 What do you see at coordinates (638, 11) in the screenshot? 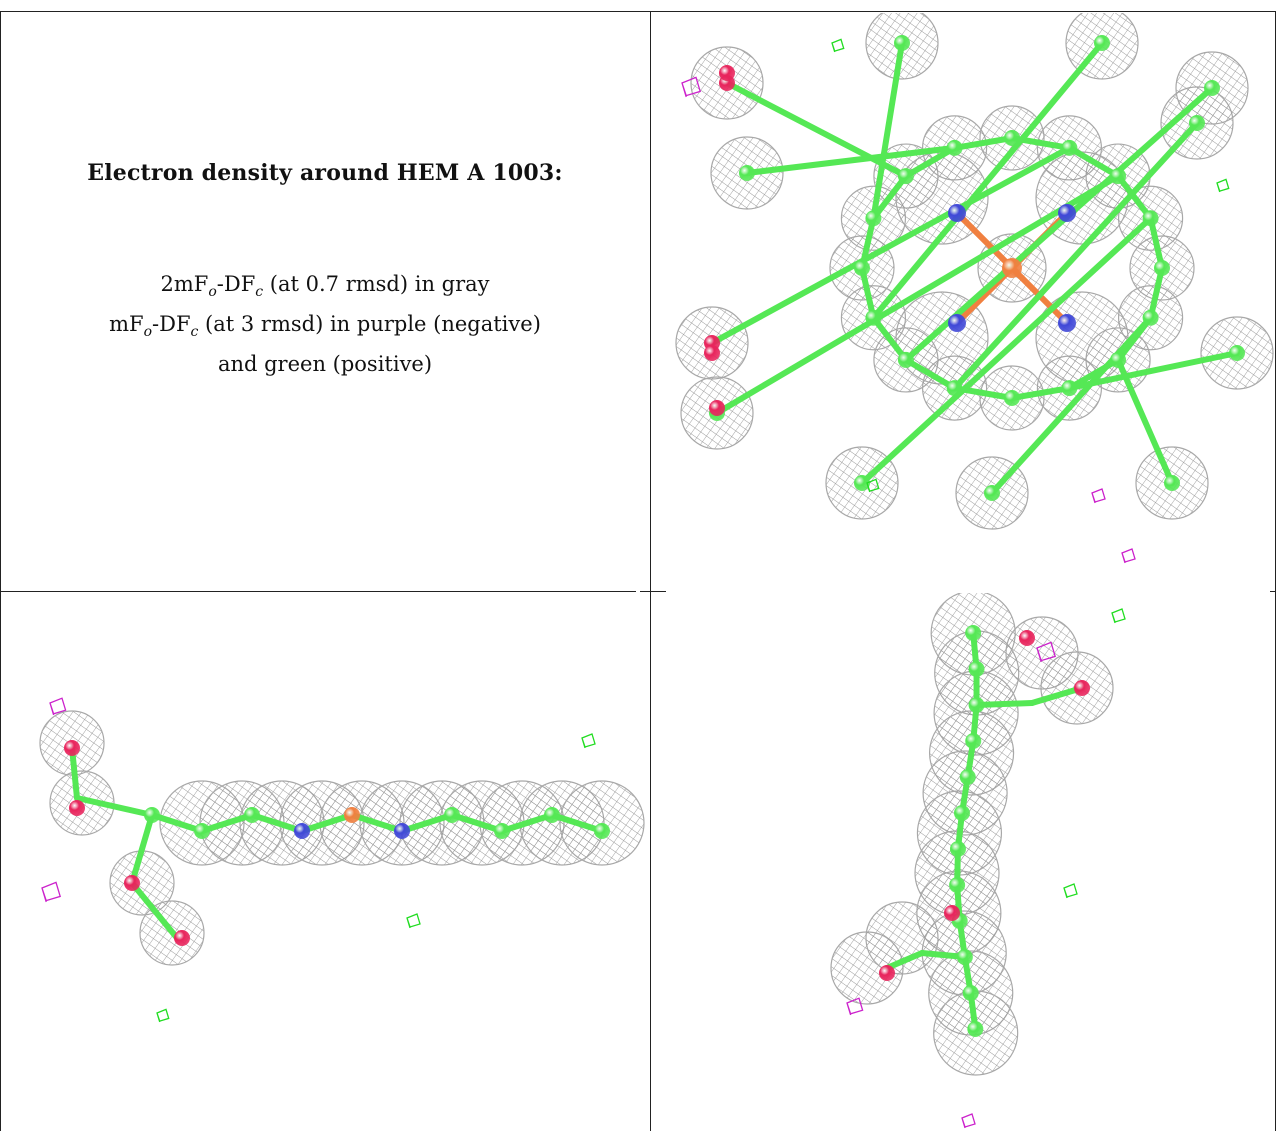
I see `top-border` at bounding box center [638, 11].